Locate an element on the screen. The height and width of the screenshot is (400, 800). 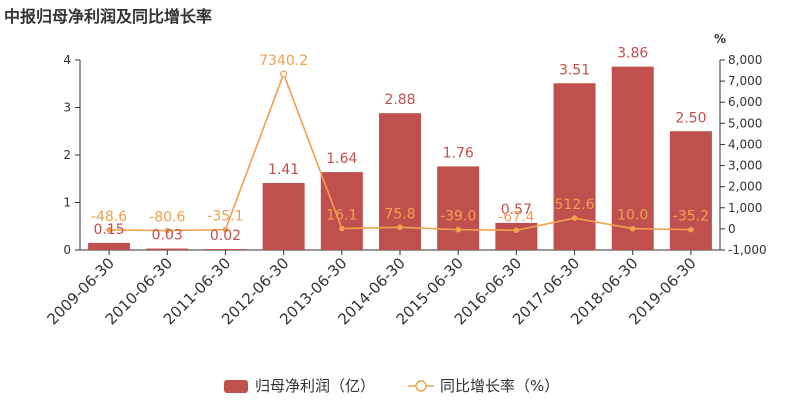
bar-data-label: 2.50 is located at coordinates (690, 118).